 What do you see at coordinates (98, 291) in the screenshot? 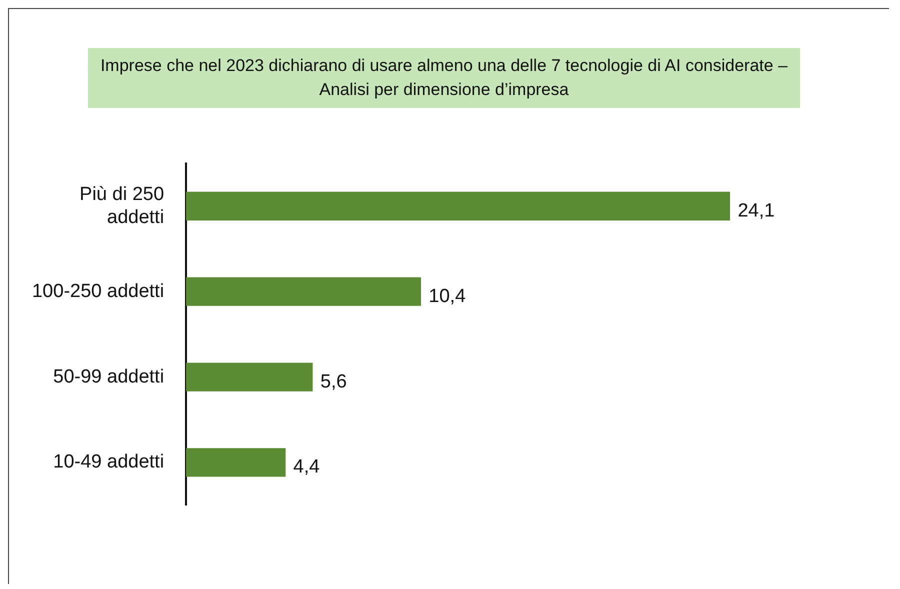
I see `y-tick-label: 100-250 addetti` at bounding box center [98, 291].